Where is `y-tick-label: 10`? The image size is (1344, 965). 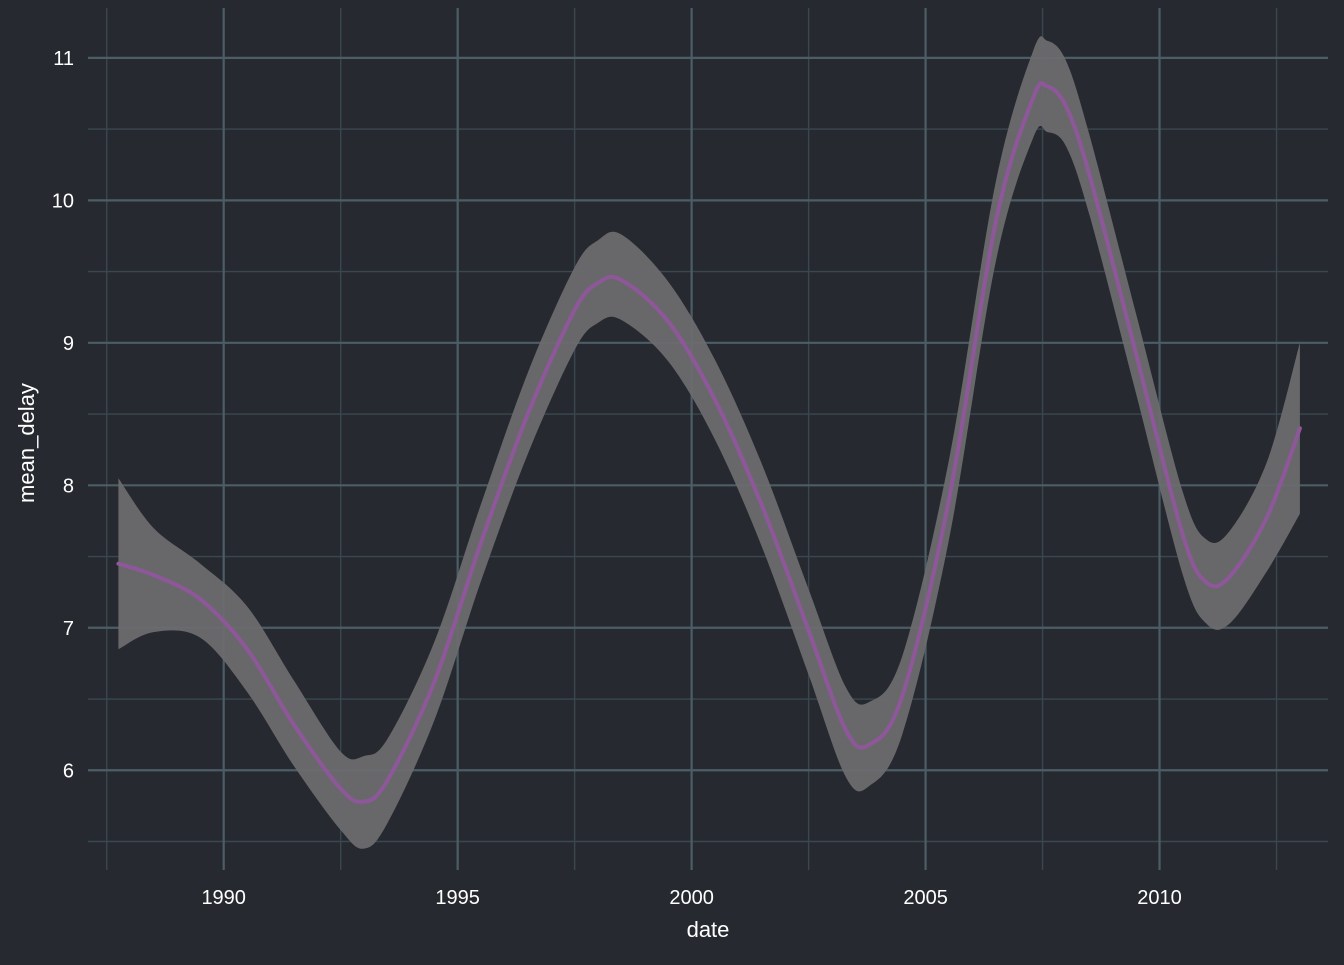 y-tick-label: 10 is located at coordinates (63, 201).